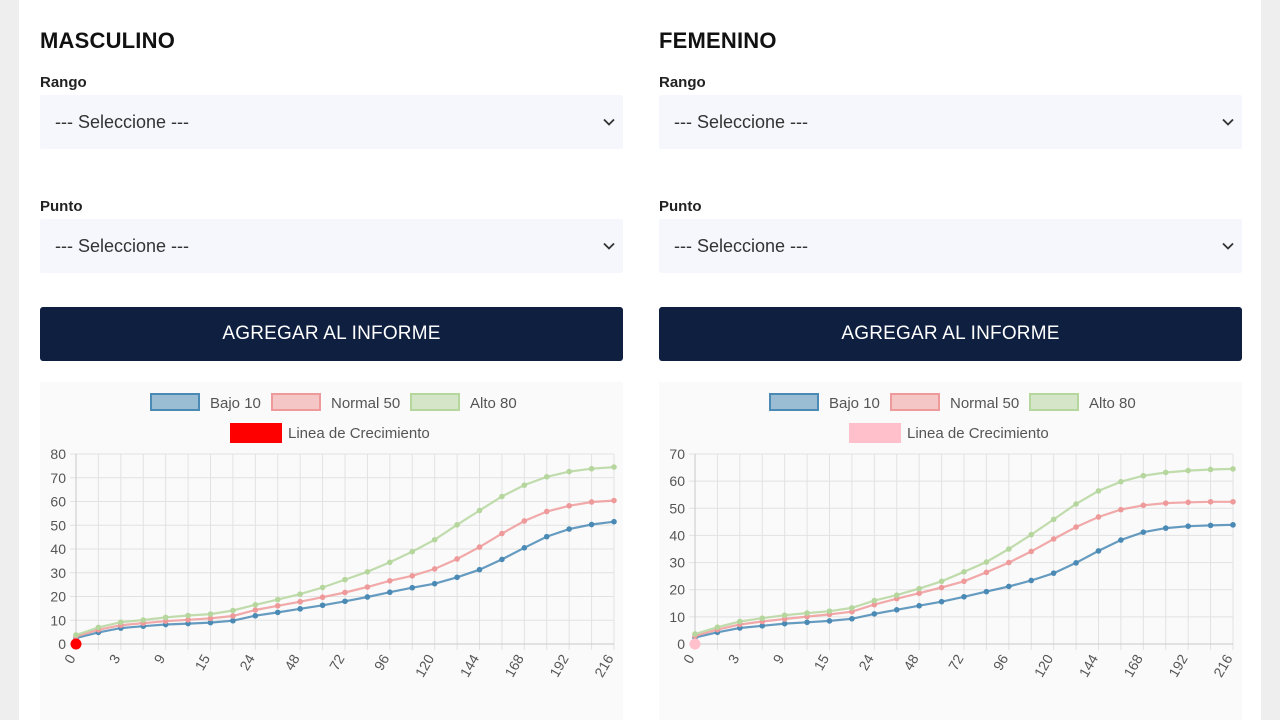 The height and width of the screenshot is (720, 1280). What do you see at coordinates (950, 122) in the screenshot?
I see `rango-select-femenino: --- Seleccione ---` at bounding box center [950, 122].